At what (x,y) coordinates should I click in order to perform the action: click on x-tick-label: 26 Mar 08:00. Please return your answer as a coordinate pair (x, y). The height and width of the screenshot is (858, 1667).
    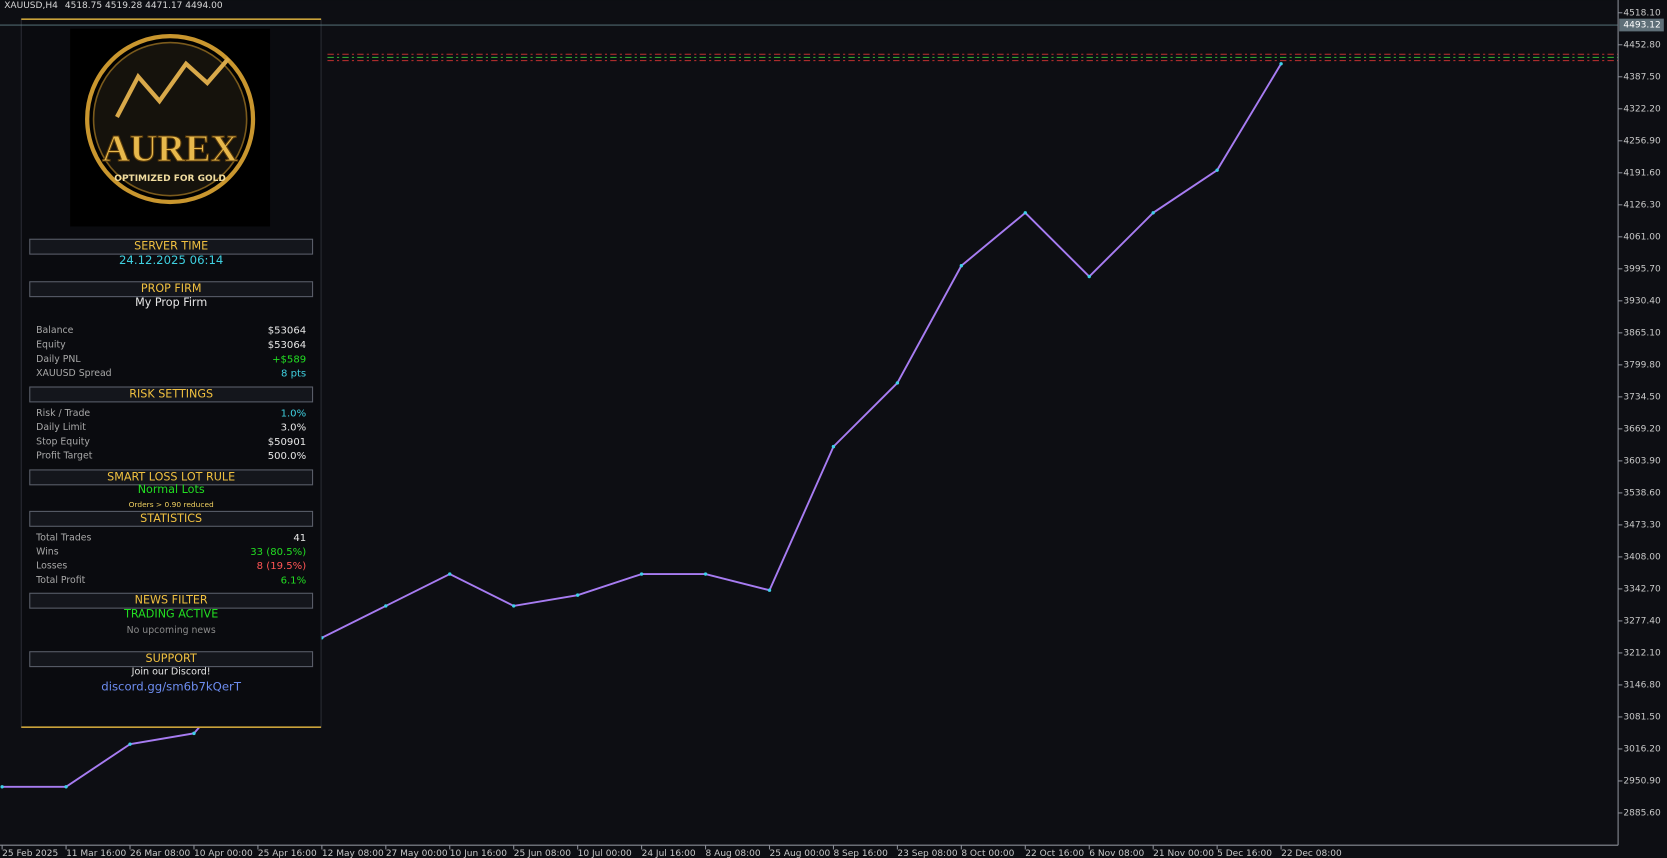
    Looking at the image, I should click on (160, 853).